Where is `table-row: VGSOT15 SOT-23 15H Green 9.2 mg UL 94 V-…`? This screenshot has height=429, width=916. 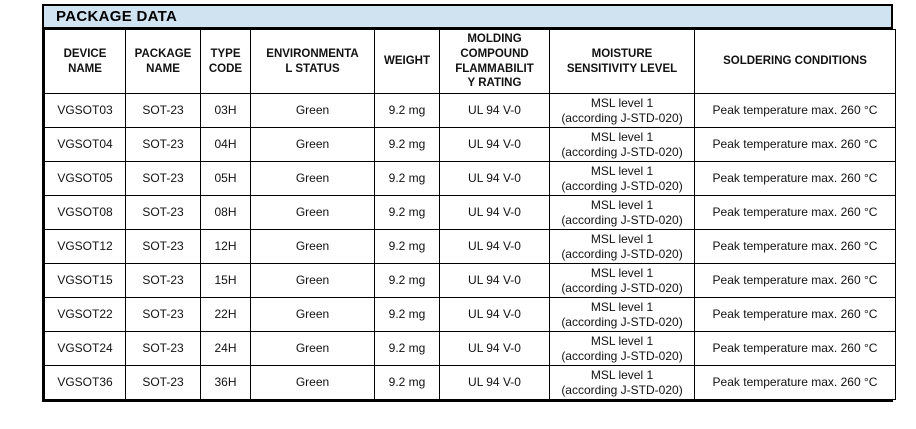 table-row: VGSOT15 SOT-23 15H Green 9.2 mg UL 94 V-… is located at coordinates (470, 280).